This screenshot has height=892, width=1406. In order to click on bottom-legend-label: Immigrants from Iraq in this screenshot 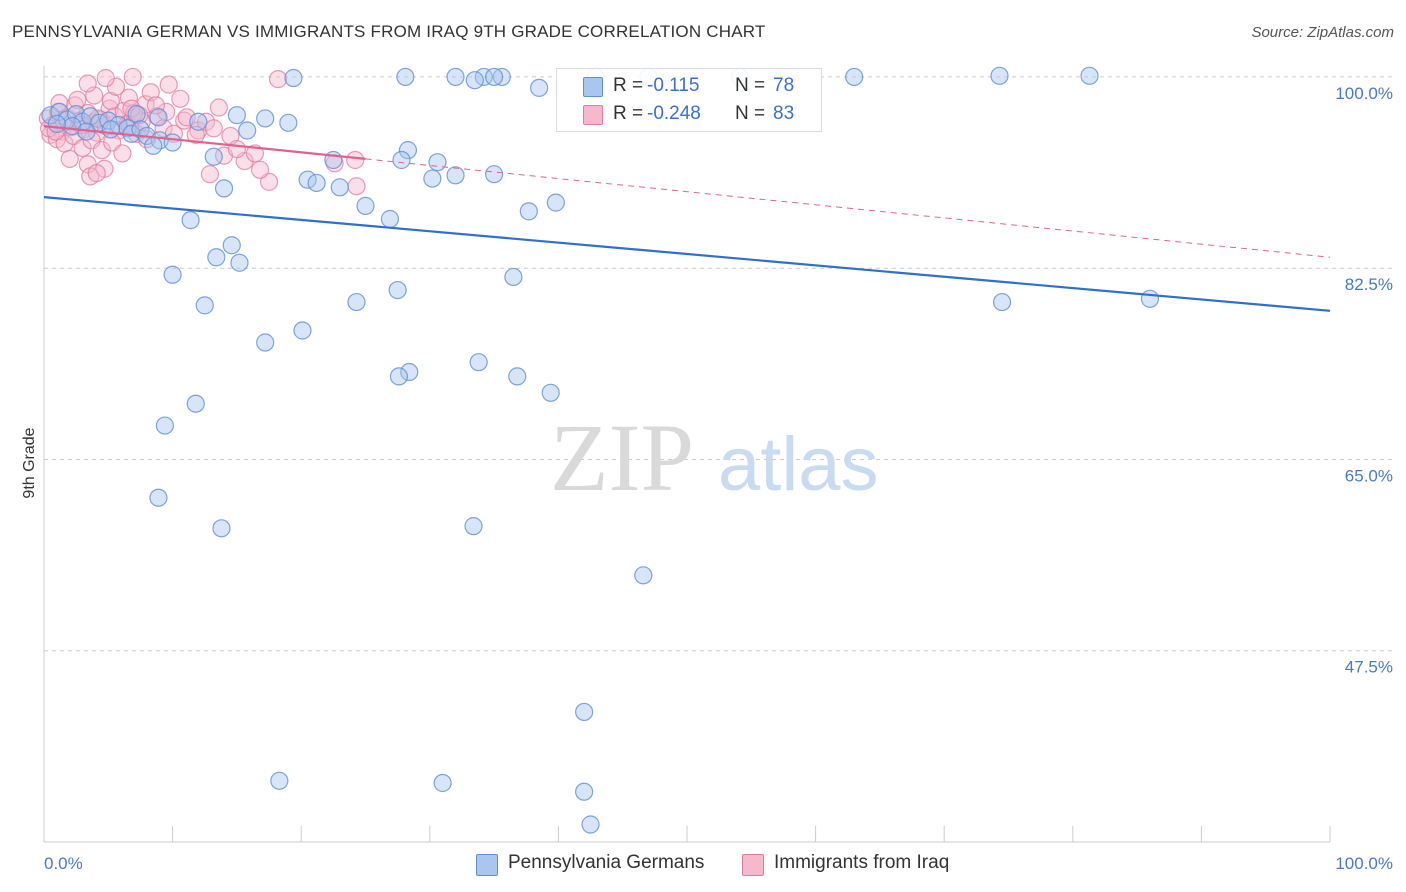, I will do `click(862, 862)`.